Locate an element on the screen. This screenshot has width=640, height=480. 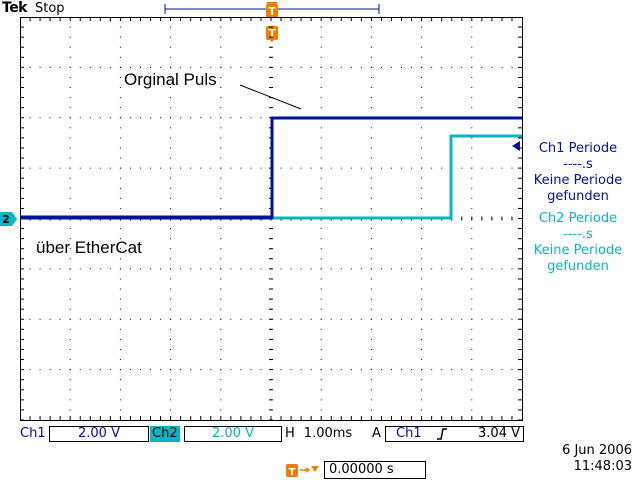
ch2-meas-line-1: Ch2 Periode is located at coordinates (578, 218).